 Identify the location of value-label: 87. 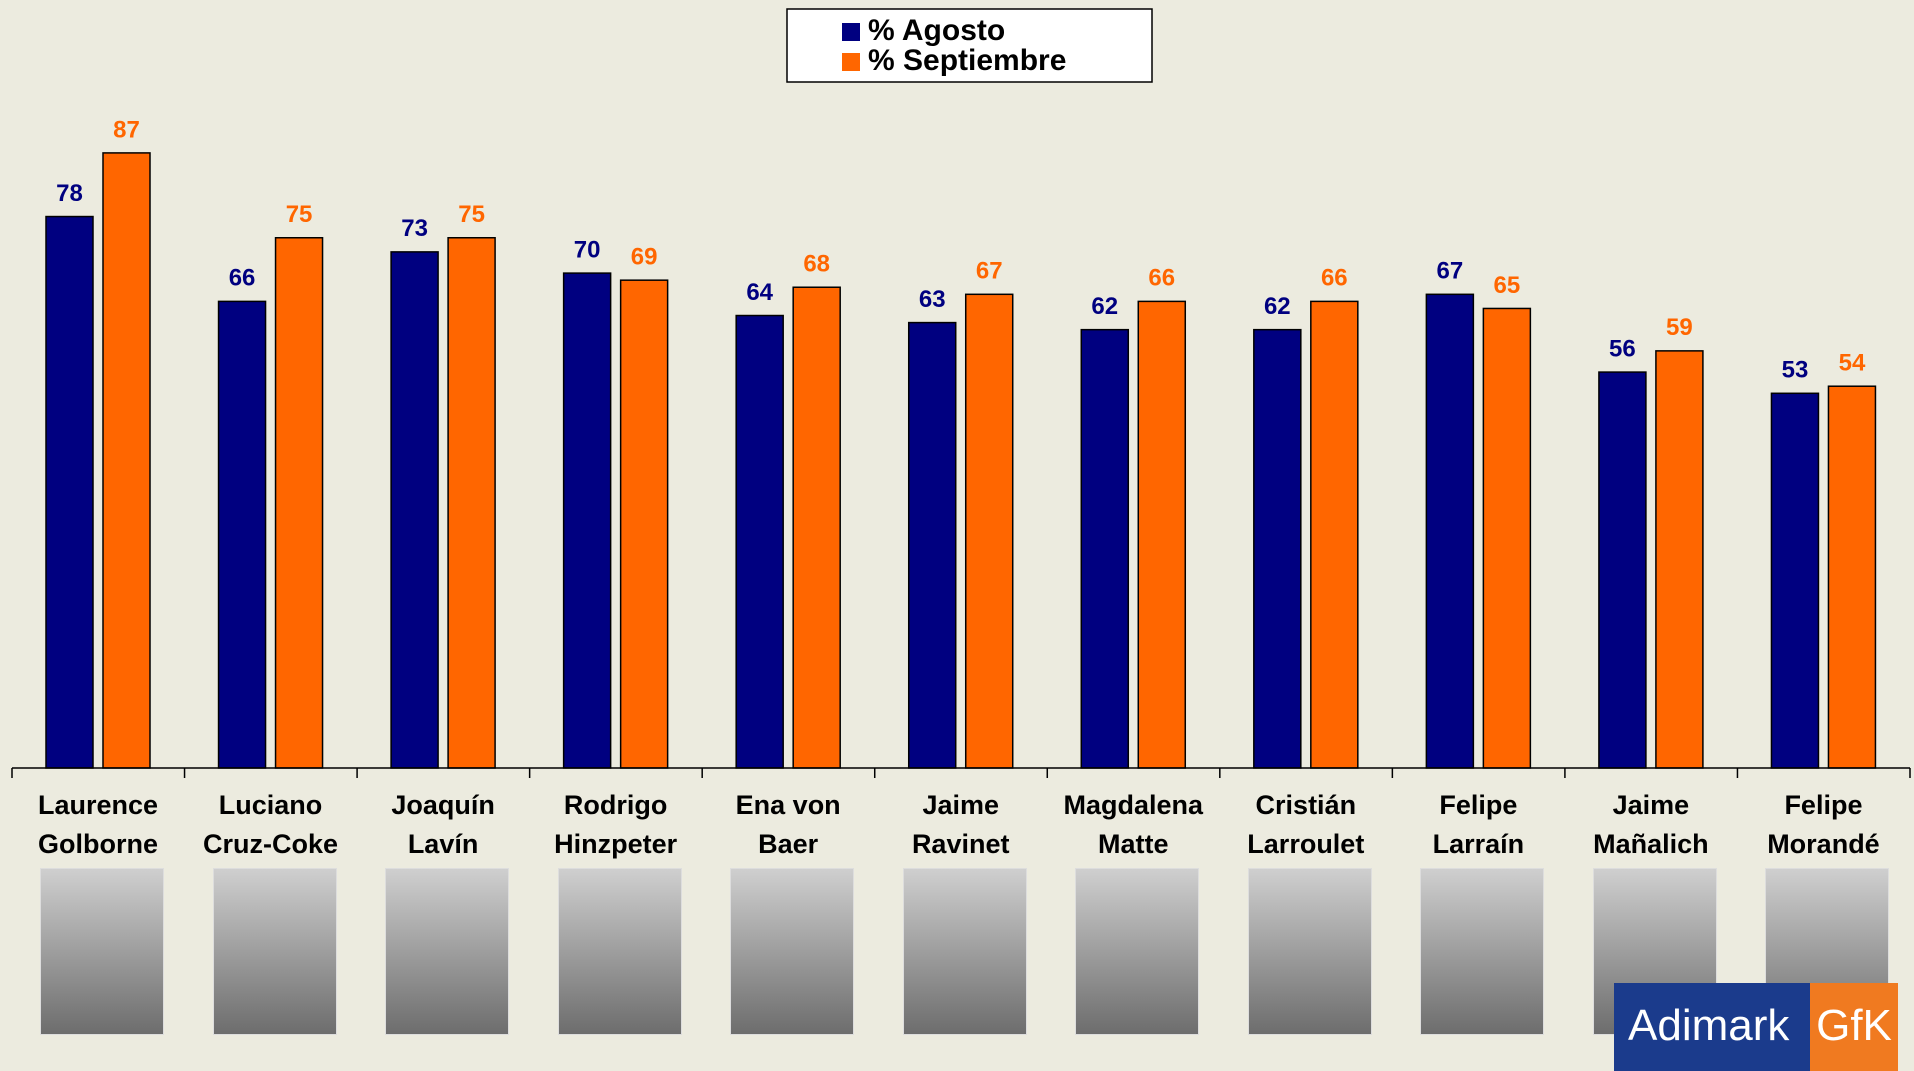
(126, 129).